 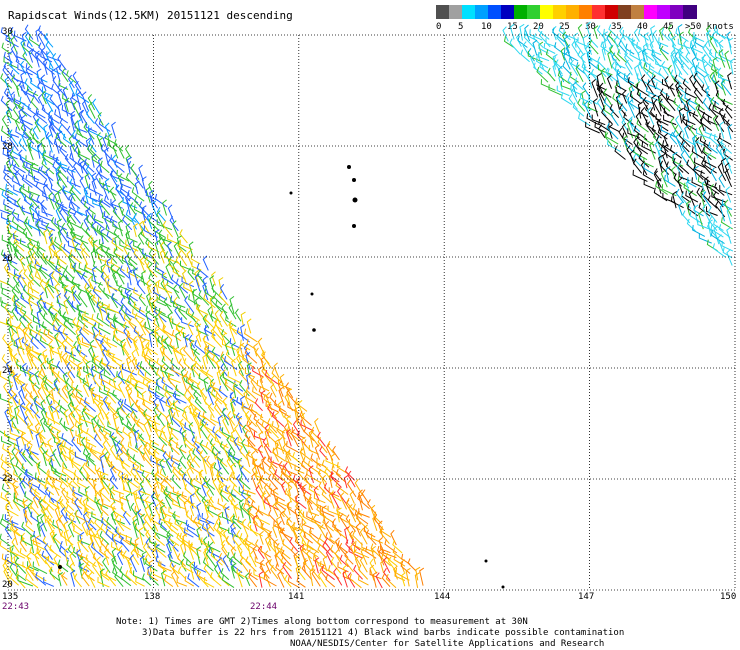 What do you see at coordinates (355, 200) in the screenshot?
I see `island` at bounding box center [355, 200].